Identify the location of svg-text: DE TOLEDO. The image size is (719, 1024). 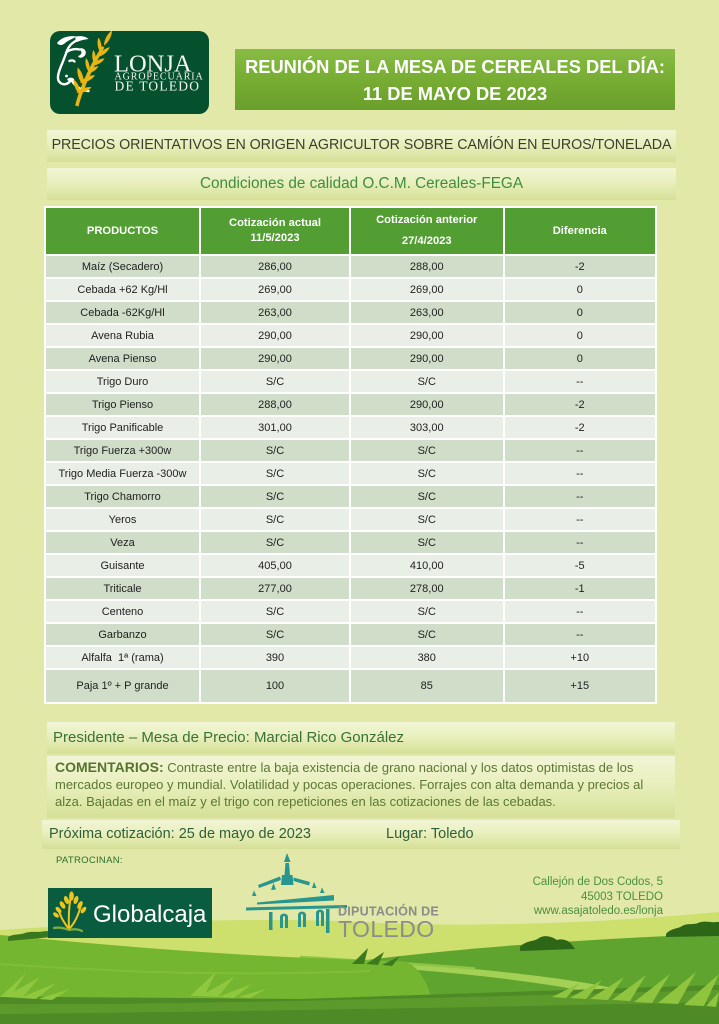
(158, 86).